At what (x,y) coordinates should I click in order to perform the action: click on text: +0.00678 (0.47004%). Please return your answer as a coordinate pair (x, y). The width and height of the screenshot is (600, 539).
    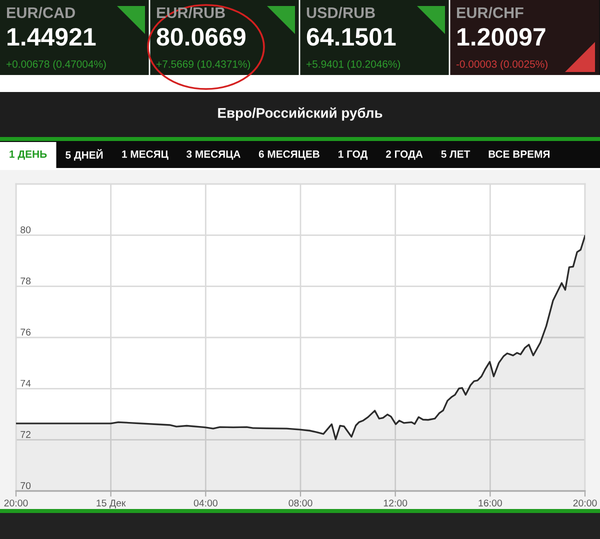
    Looking at the image, I should click on (56, 65).